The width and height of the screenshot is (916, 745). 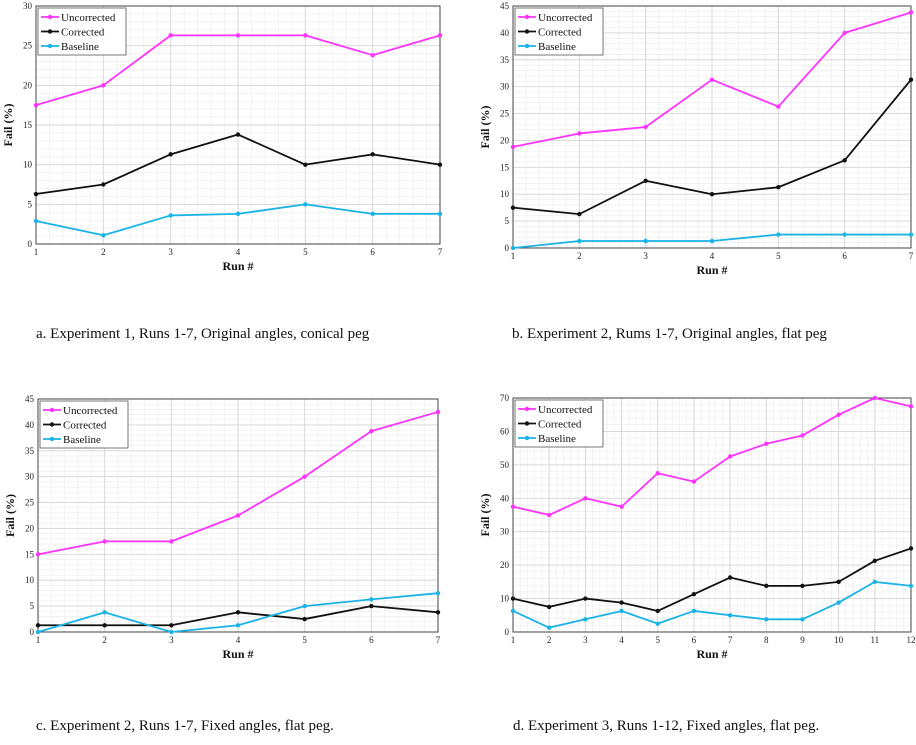 What do you see at coordinates (30, 399) in the screenshot?
I see `y-tick-label: 45` at bounding box center [30, 399].